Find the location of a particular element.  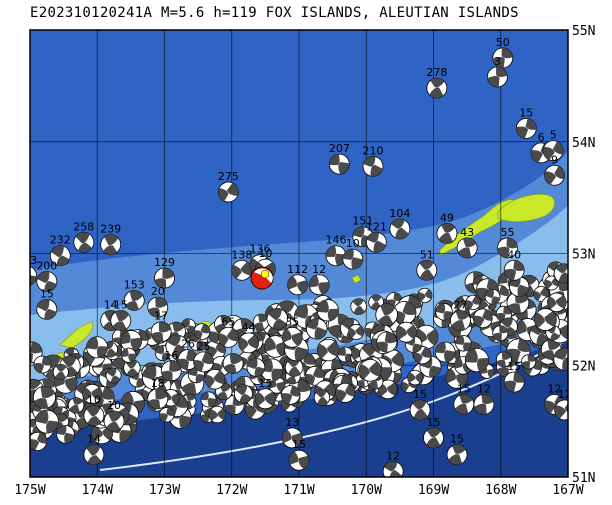

depth-label: 13 is located at coordinates (292, 422).